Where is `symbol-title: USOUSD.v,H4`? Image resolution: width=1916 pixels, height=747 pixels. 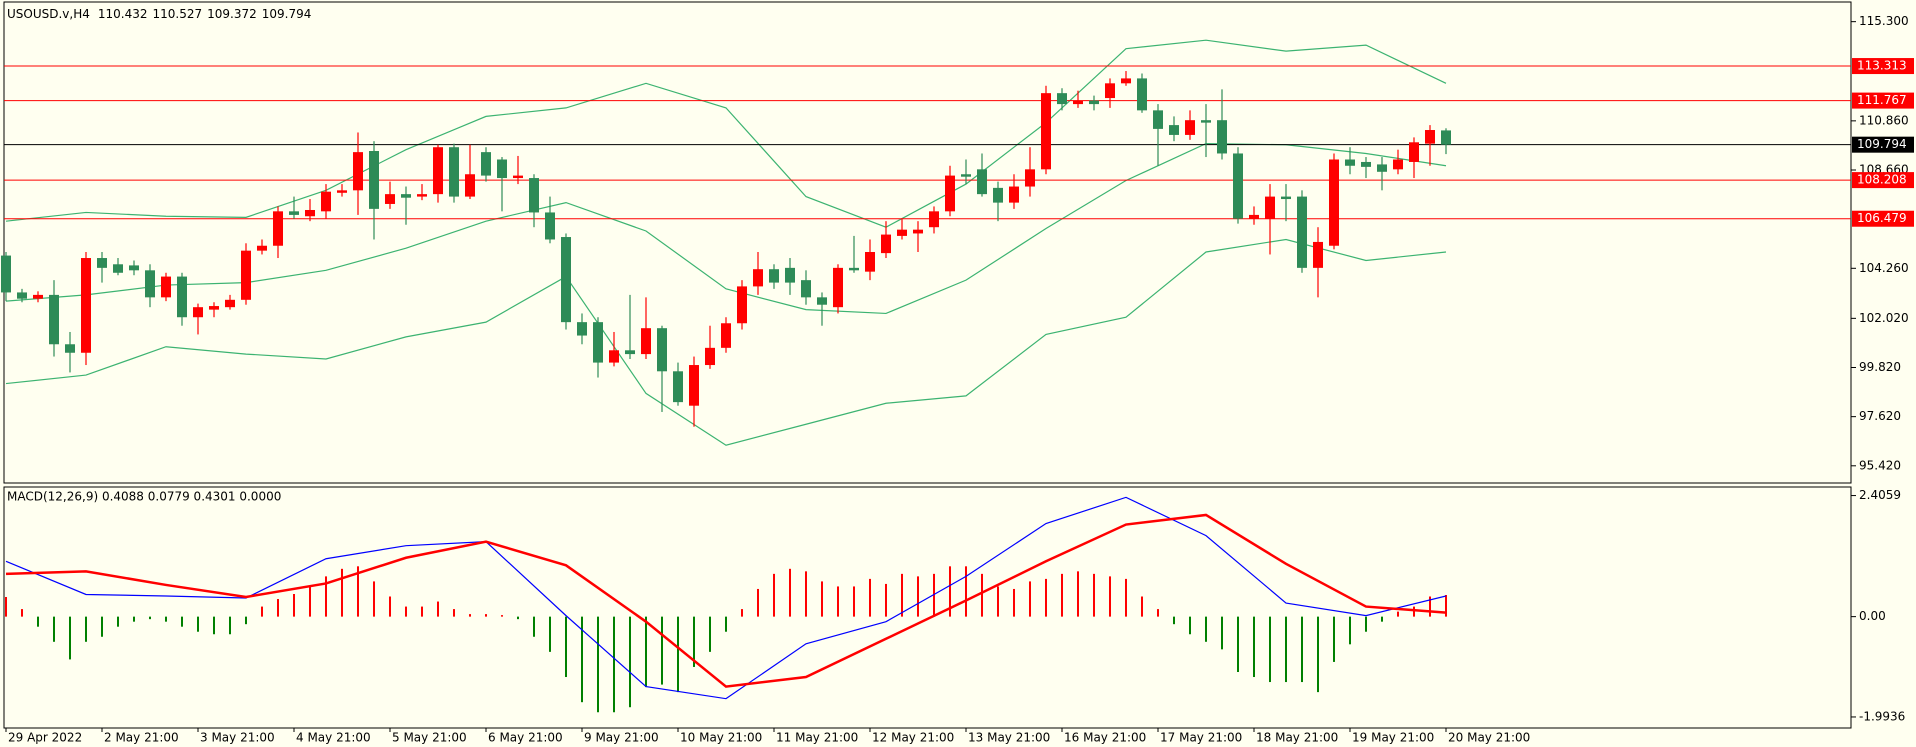
symbol-title: USOUSD.v,H4 is located at coordinates (48, 14).